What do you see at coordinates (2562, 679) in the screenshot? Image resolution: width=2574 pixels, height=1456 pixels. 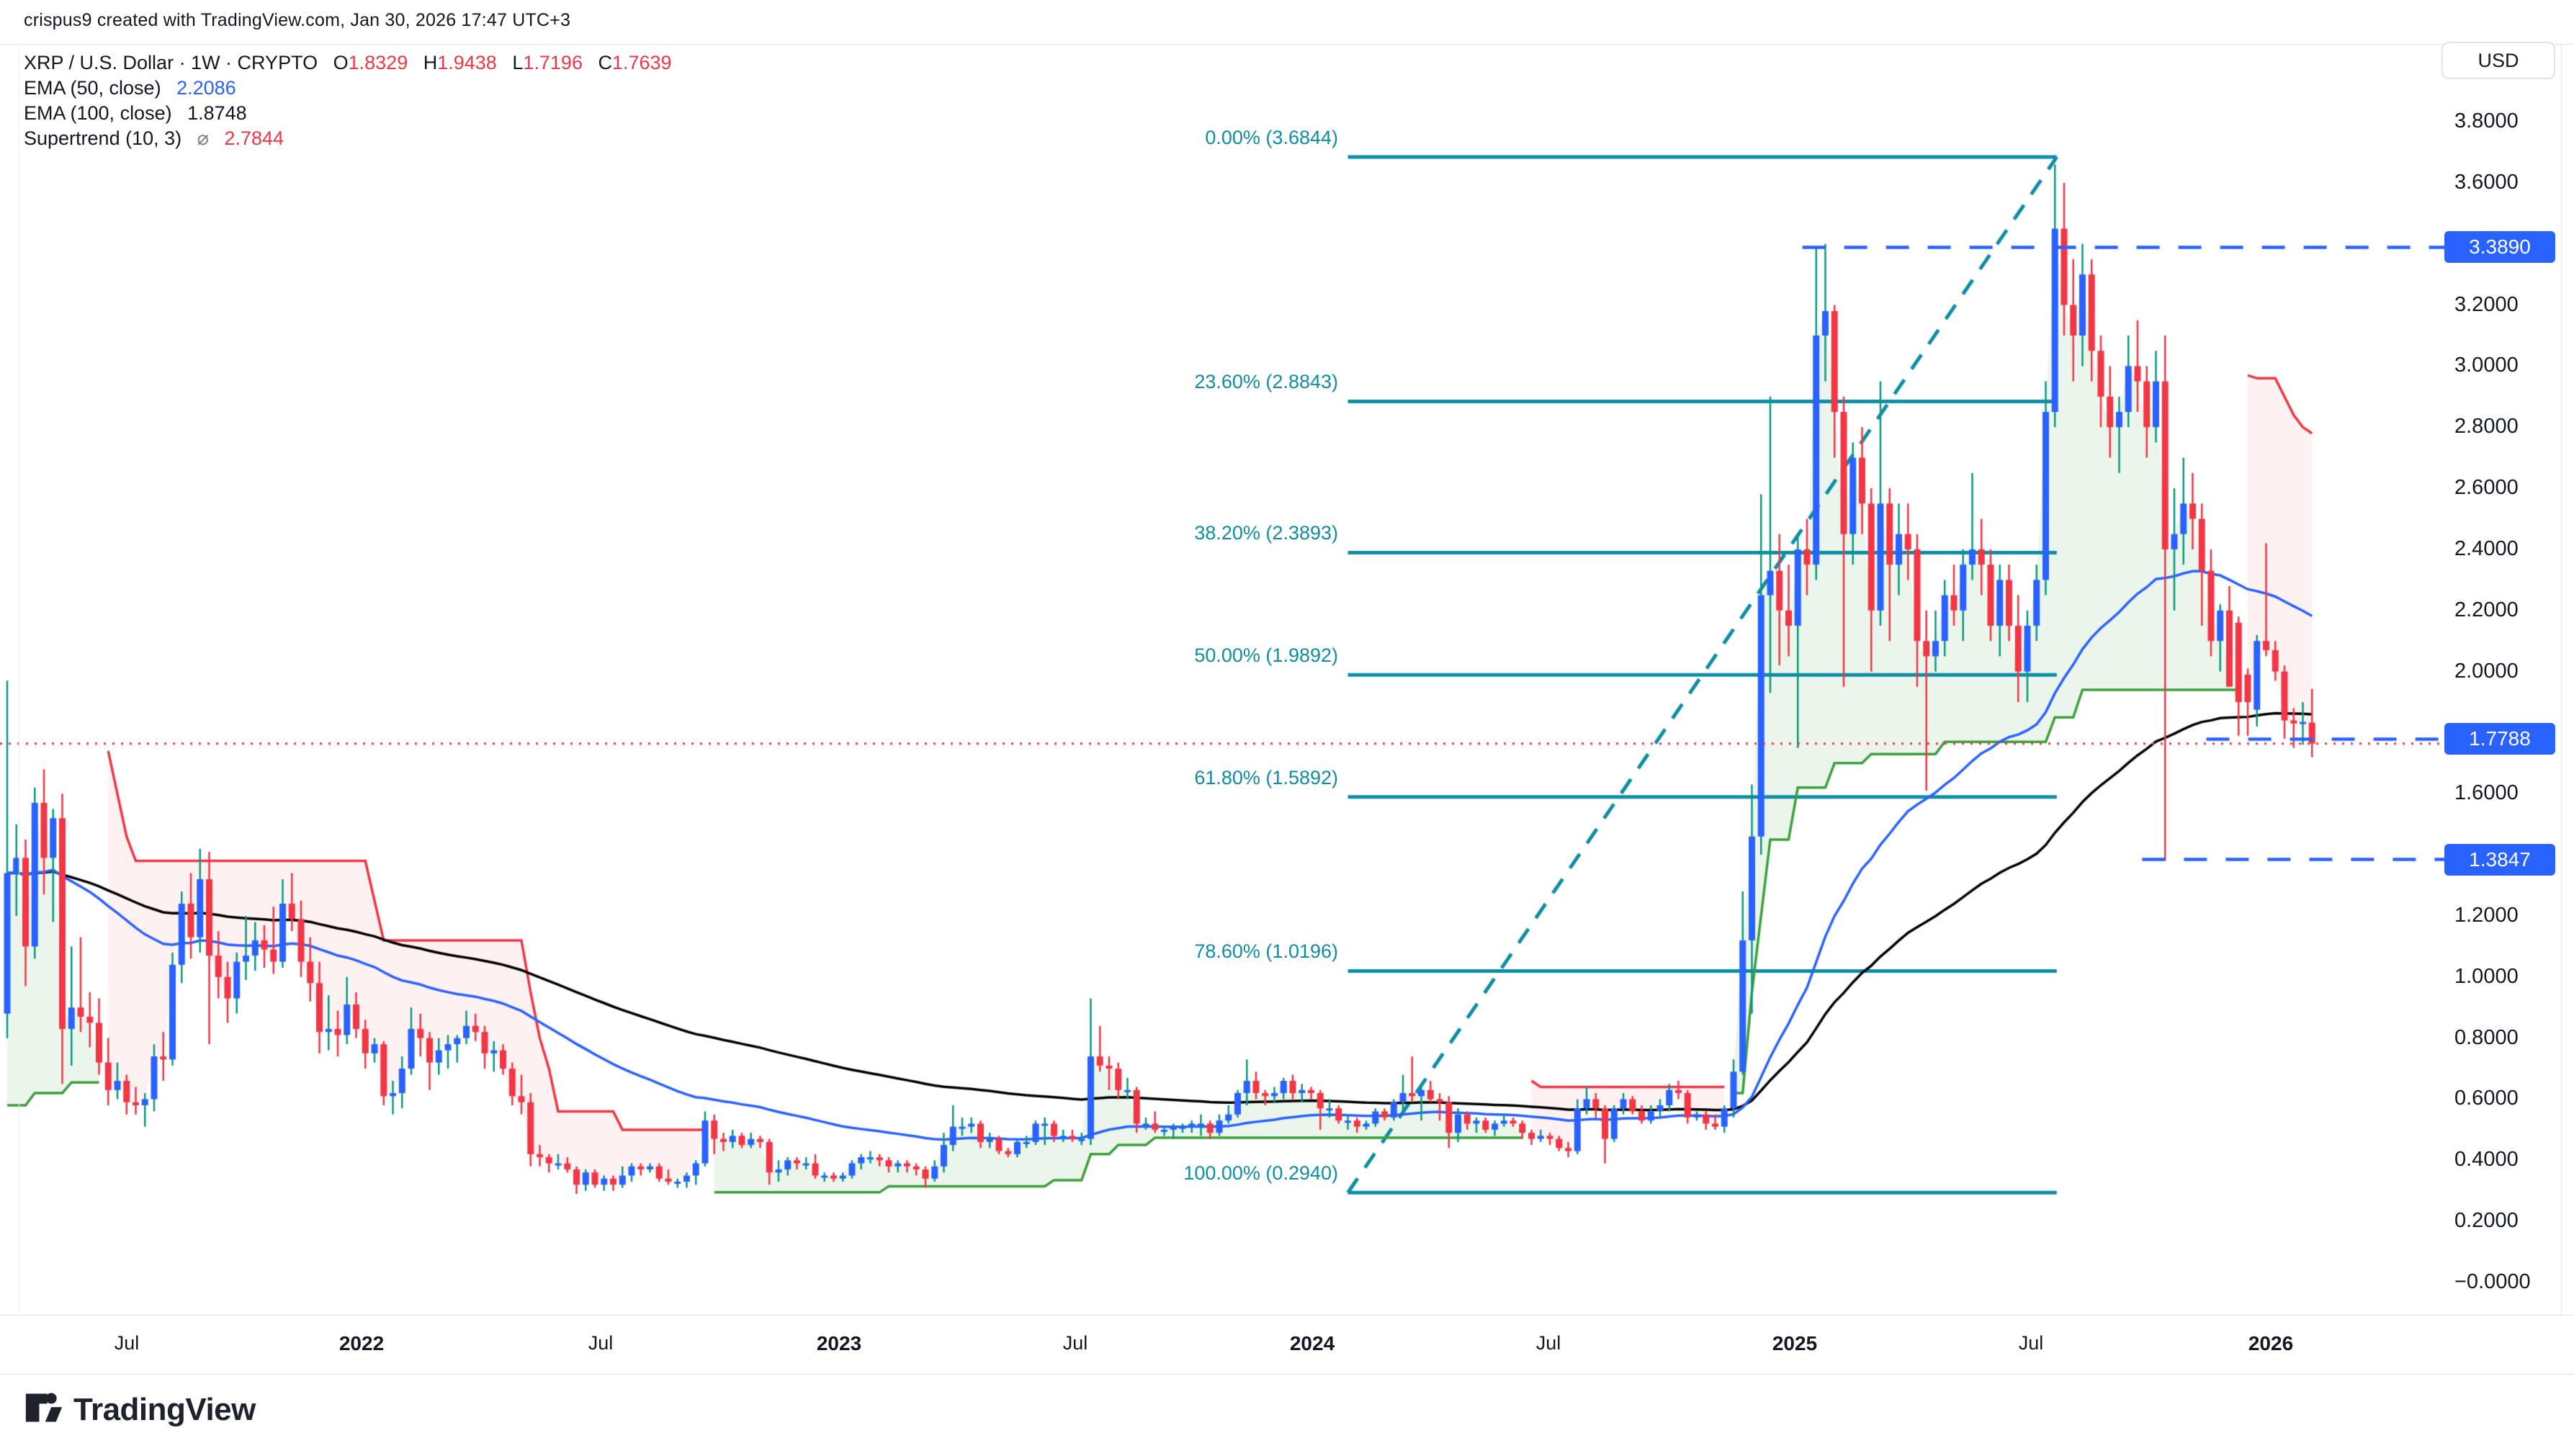 I see `axis-right-border` at bounding box center [2562, 679].